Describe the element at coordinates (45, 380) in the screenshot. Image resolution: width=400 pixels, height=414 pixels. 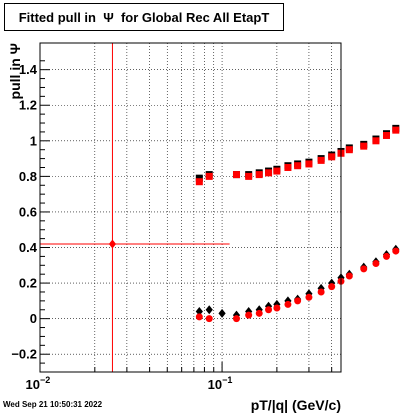
I see `x-tick-exponent: −2` at that location.